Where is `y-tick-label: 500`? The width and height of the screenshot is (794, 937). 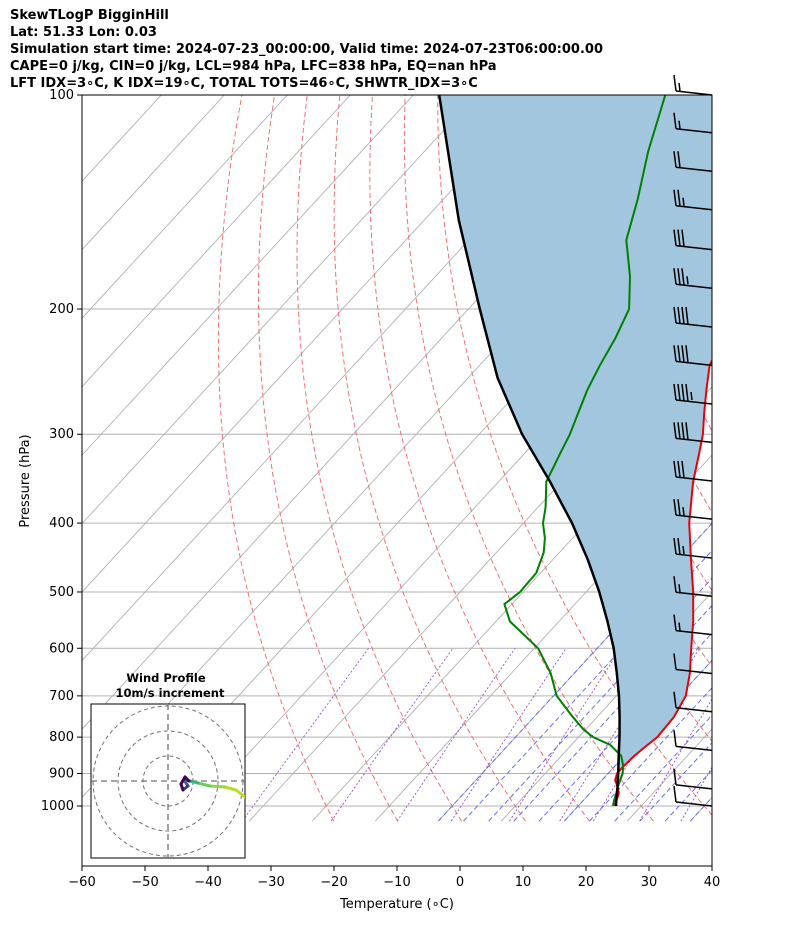 y-tick-label: 500 is located at coordinates (61, 592).